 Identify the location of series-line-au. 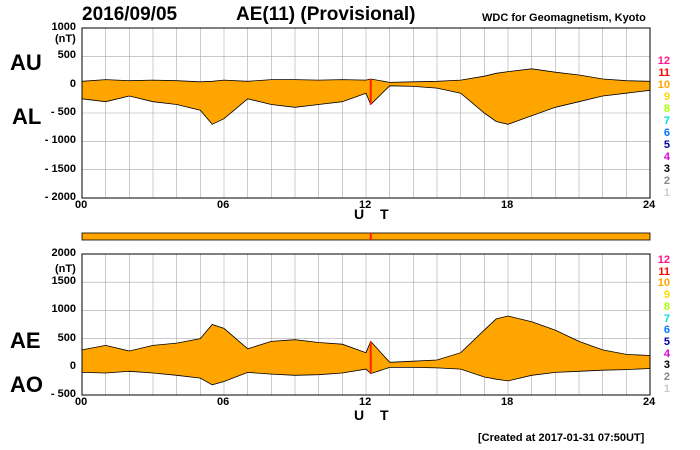
(366, 75).